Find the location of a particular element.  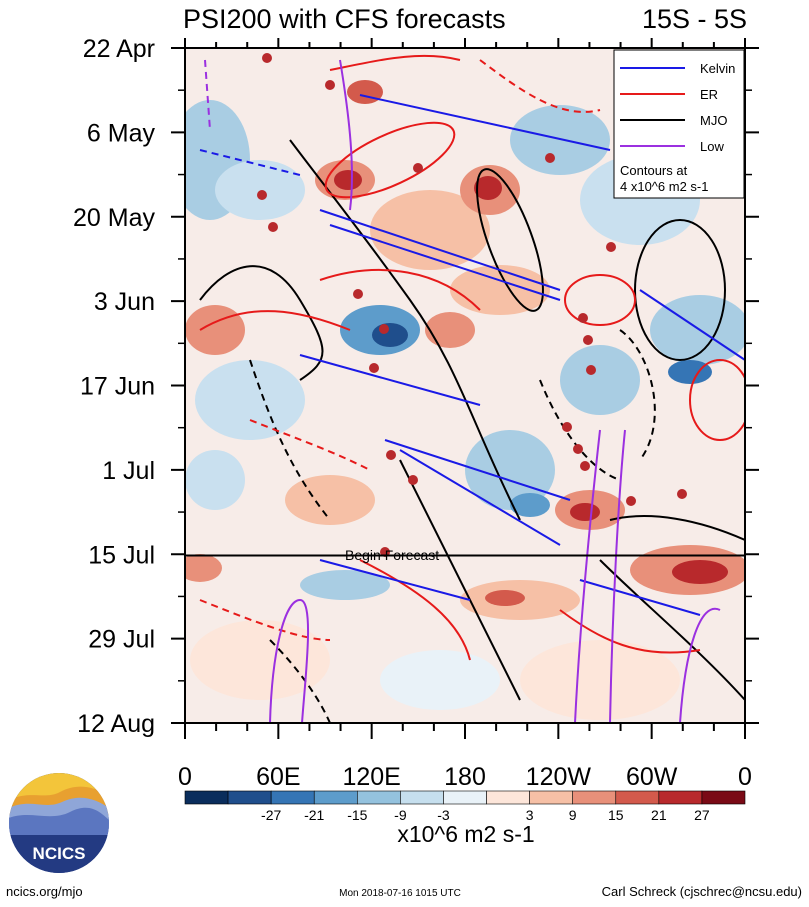

y-tick-label: 1 Jul is located at coordinates (128, 471).